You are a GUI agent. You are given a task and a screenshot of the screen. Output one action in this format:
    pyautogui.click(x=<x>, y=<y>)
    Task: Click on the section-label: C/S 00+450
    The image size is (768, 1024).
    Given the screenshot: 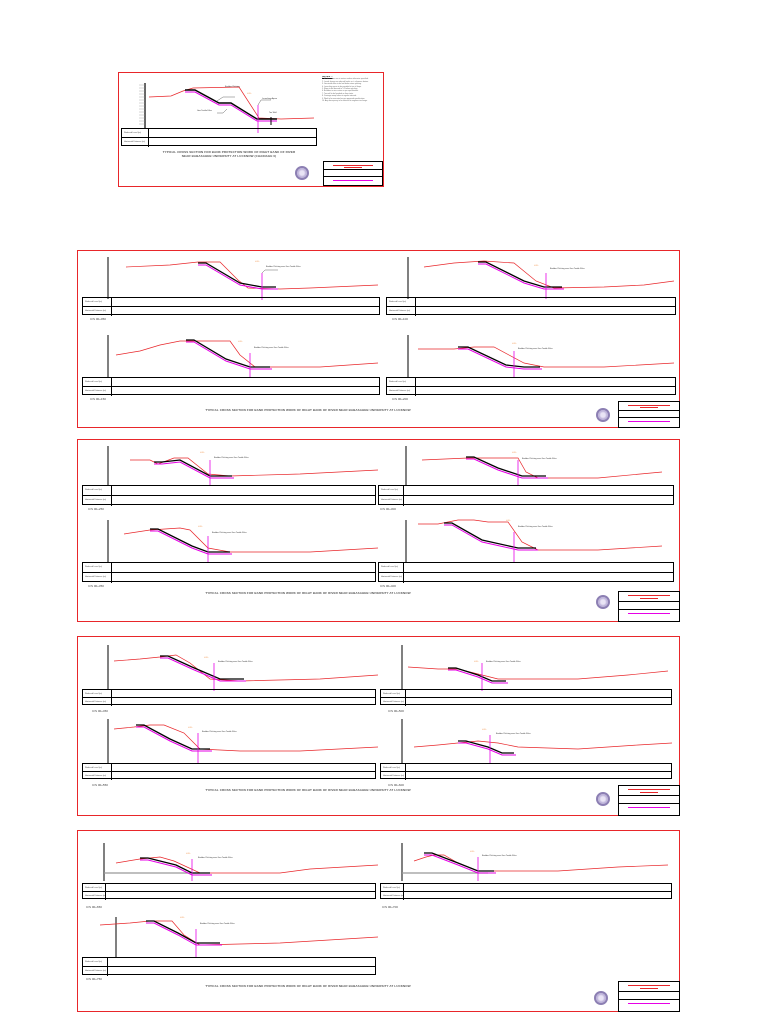 What is the action you would take?
    pyautogui.click(x=100, y=711)
    